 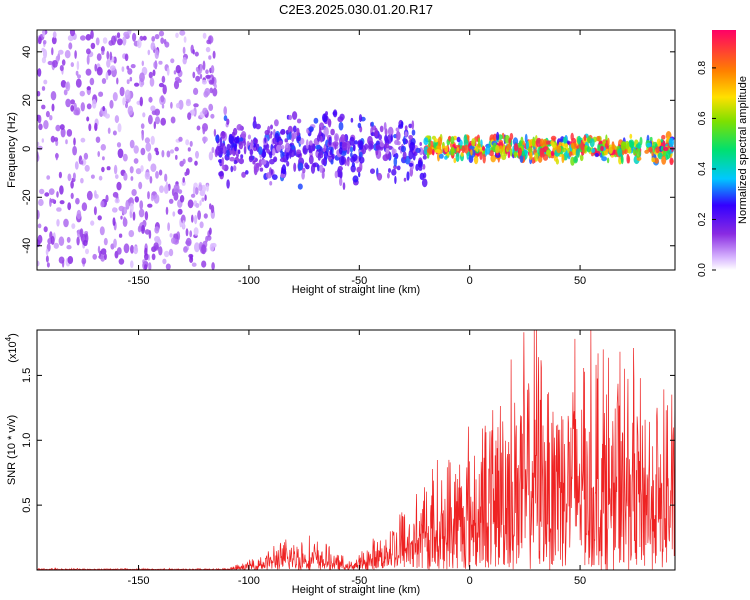 What do you see at coordinates (249, 281) in the screenshot?
I see `spectrogram-x-tick-label: -100` at bounding box center [249, 281].